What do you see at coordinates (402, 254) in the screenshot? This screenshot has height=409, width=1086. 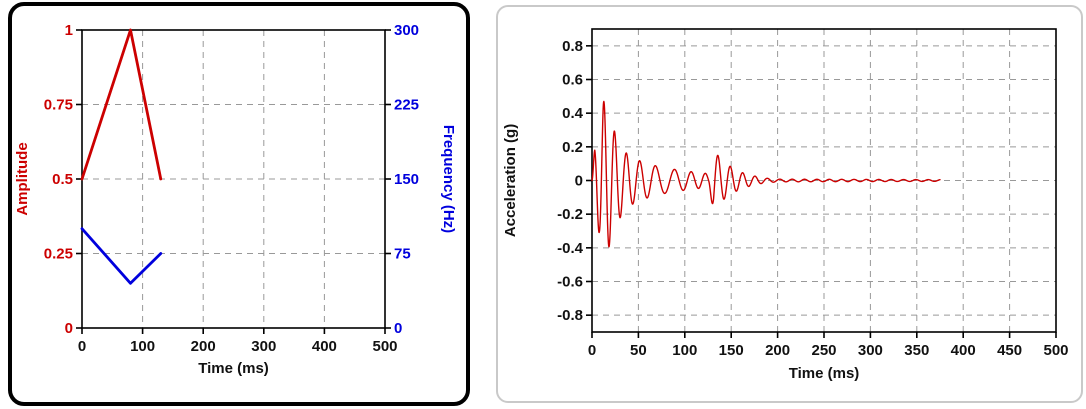 I see `y2-tick-label: 75` at bounding box center [402, 254].